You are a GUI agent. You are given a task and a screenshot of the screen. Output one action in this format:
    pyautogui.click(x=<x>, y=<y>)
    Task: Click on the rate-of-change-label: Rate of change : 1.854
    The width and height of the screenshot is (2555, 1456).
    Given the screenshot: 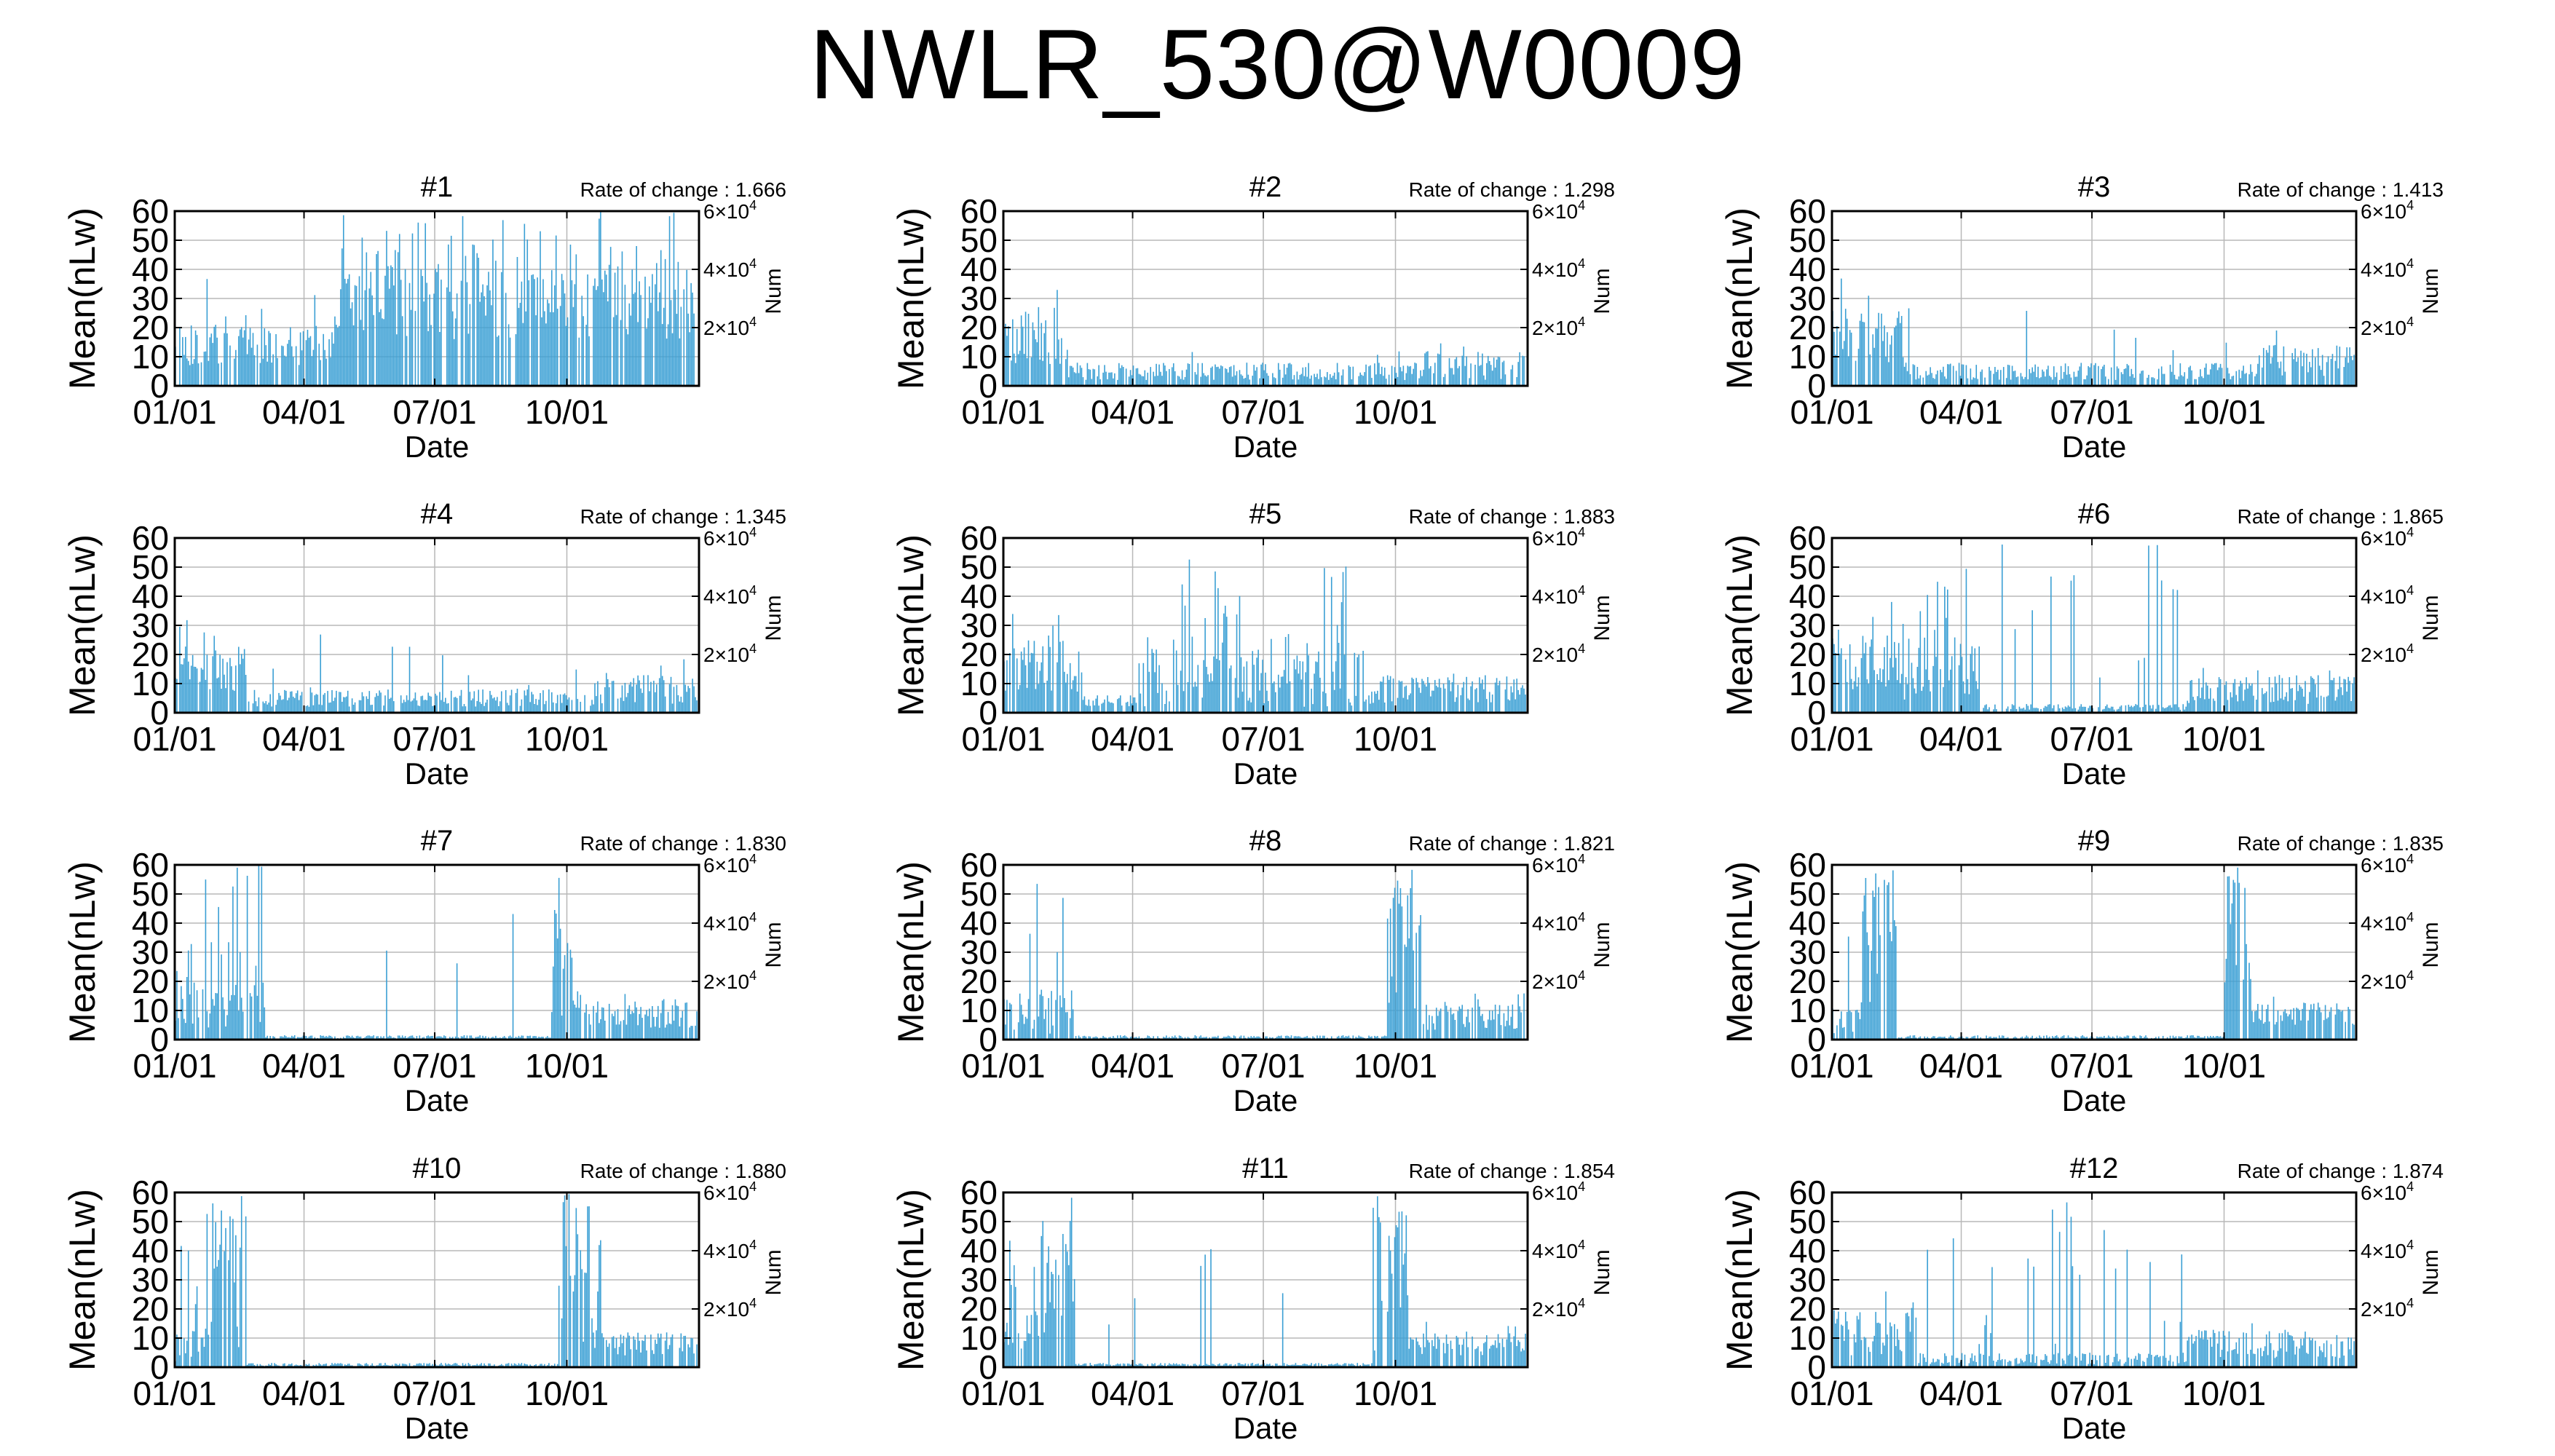 What is the action you would take?
    pyautogui.click(x=1512, y=1171)
    